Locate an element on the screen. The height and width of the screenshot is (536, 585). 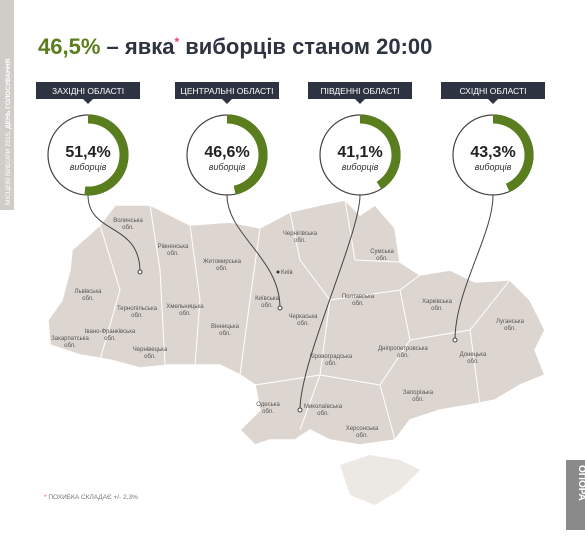
oblast-label: Херсонська обл. is located at coordinates (362, 432).